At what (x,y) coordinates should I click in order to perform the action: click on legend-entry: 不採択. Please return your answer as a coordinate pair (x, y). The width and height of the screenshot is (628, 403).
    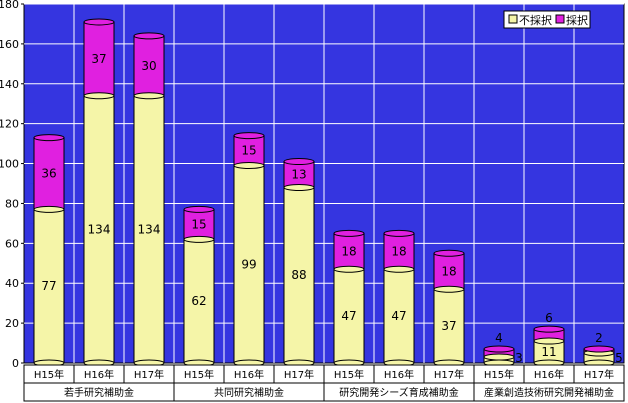
    Looking at the image, I should click on (535, 20).